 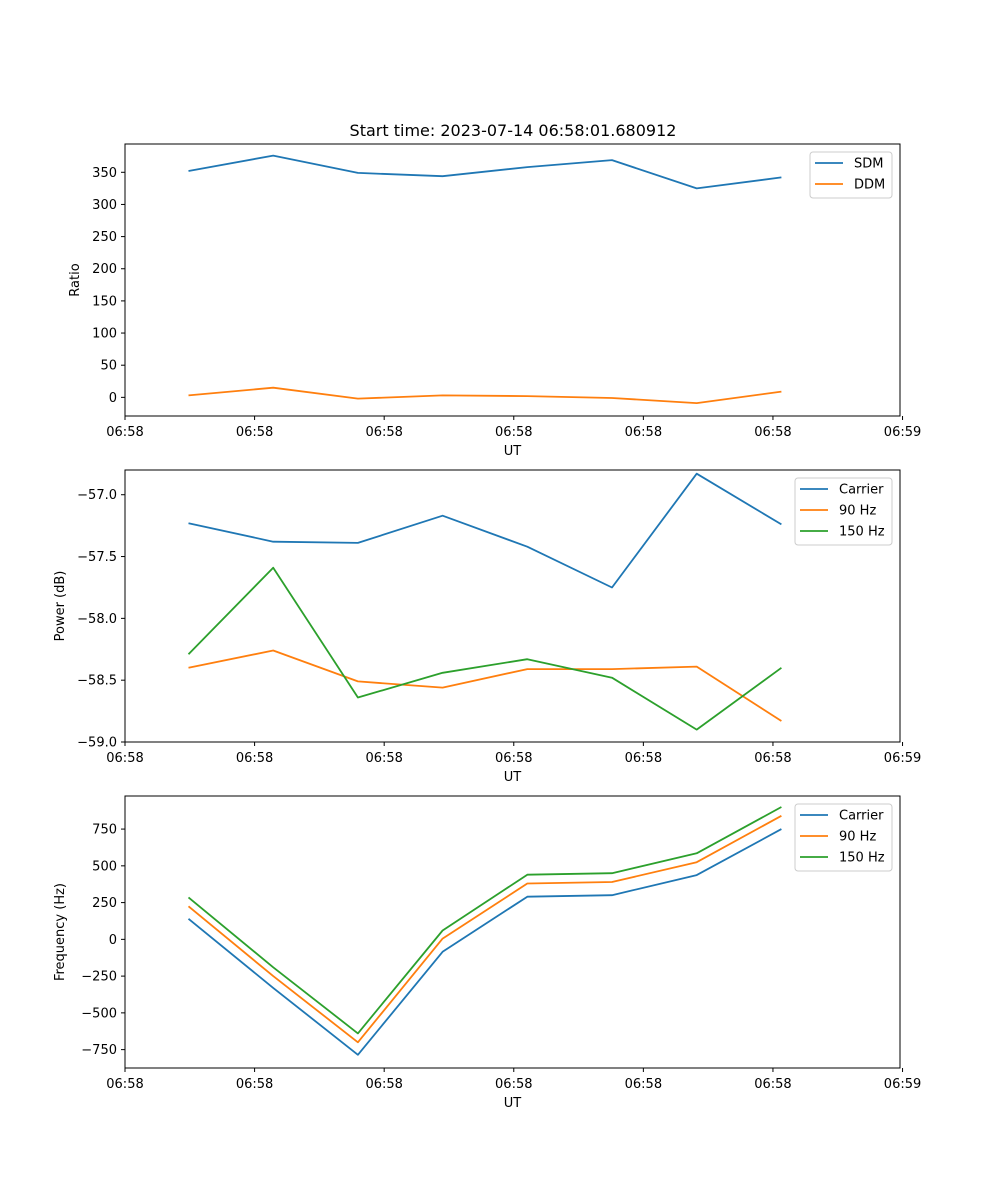 What do you see at coordinates (104, 301) in the screenshot?
I see `y-tick-label: 150` at bounding box center [104, 301].